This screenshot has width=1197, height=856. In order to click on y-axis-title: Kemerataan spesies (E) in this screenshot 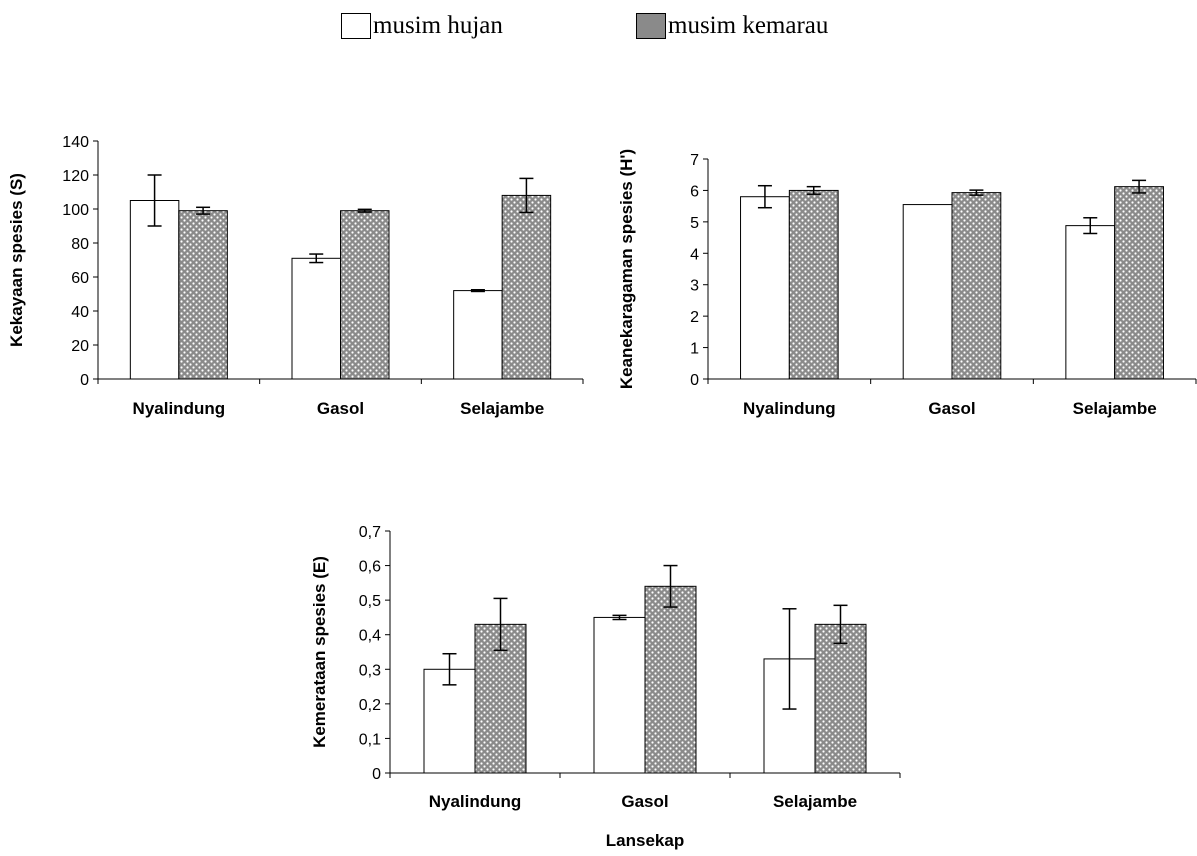, I will do `click(319, 652)`.